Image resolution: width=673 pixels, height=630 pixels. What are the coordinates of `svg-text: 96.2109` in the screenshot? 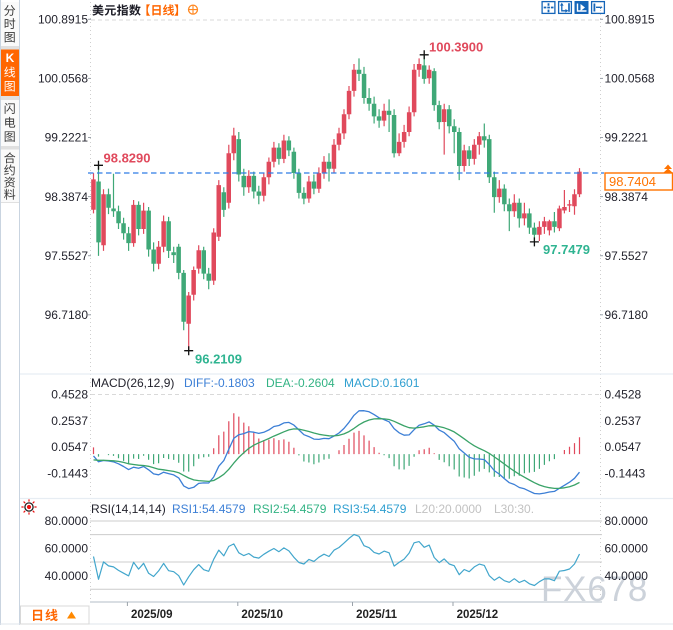 It's located at (218, 359).